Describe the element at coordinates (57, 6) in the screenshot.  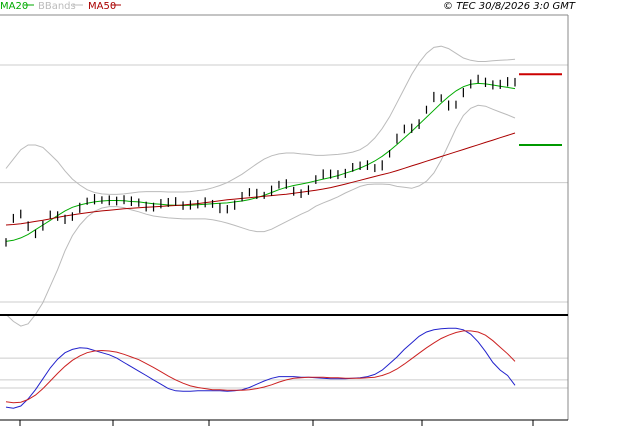
I see `legend-bbands-label: BBands` at that location.